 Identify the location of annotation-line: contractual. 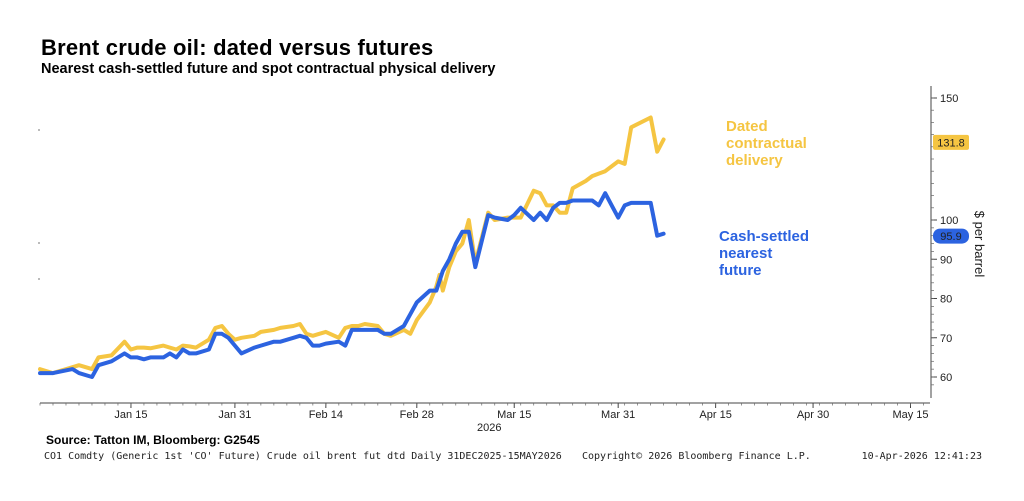
(766, 143).